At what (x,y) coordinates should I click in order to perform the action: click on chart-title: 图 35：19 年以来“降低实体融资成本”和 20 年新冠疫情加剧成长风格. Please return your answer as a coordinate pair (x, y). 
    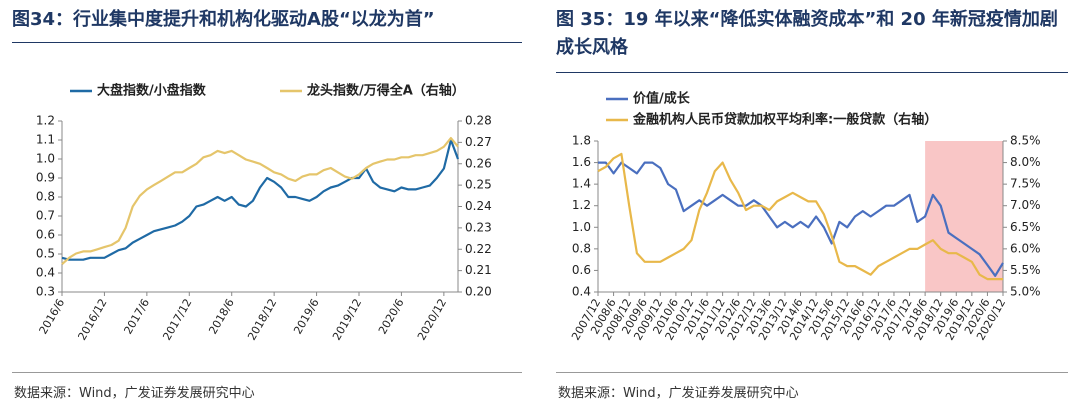
    Looking at the image, I should click on (807, 33).